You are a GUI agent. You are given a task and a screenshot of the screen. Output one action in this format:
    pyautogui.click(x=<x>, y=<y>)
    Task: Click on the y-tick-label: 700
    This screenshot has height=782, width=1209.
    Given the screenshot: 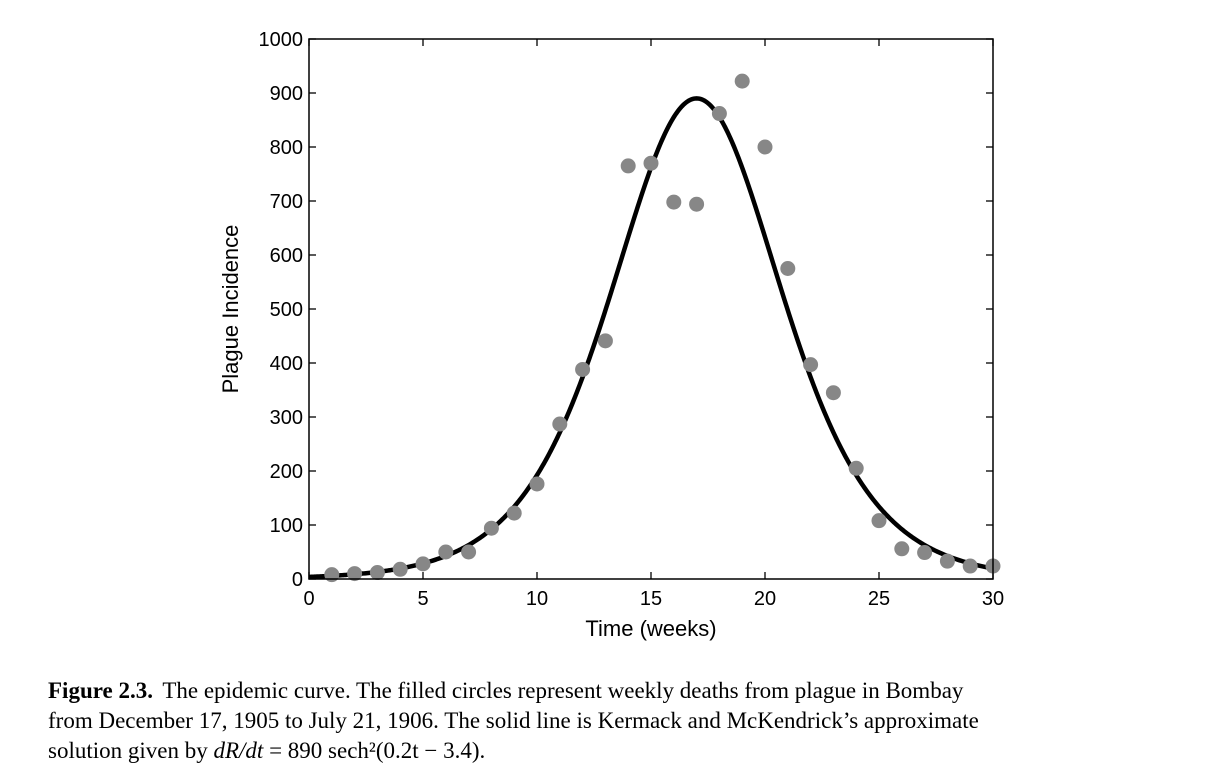 What is the action you would take?
    pyautogui.click(x=286, y=202)
    